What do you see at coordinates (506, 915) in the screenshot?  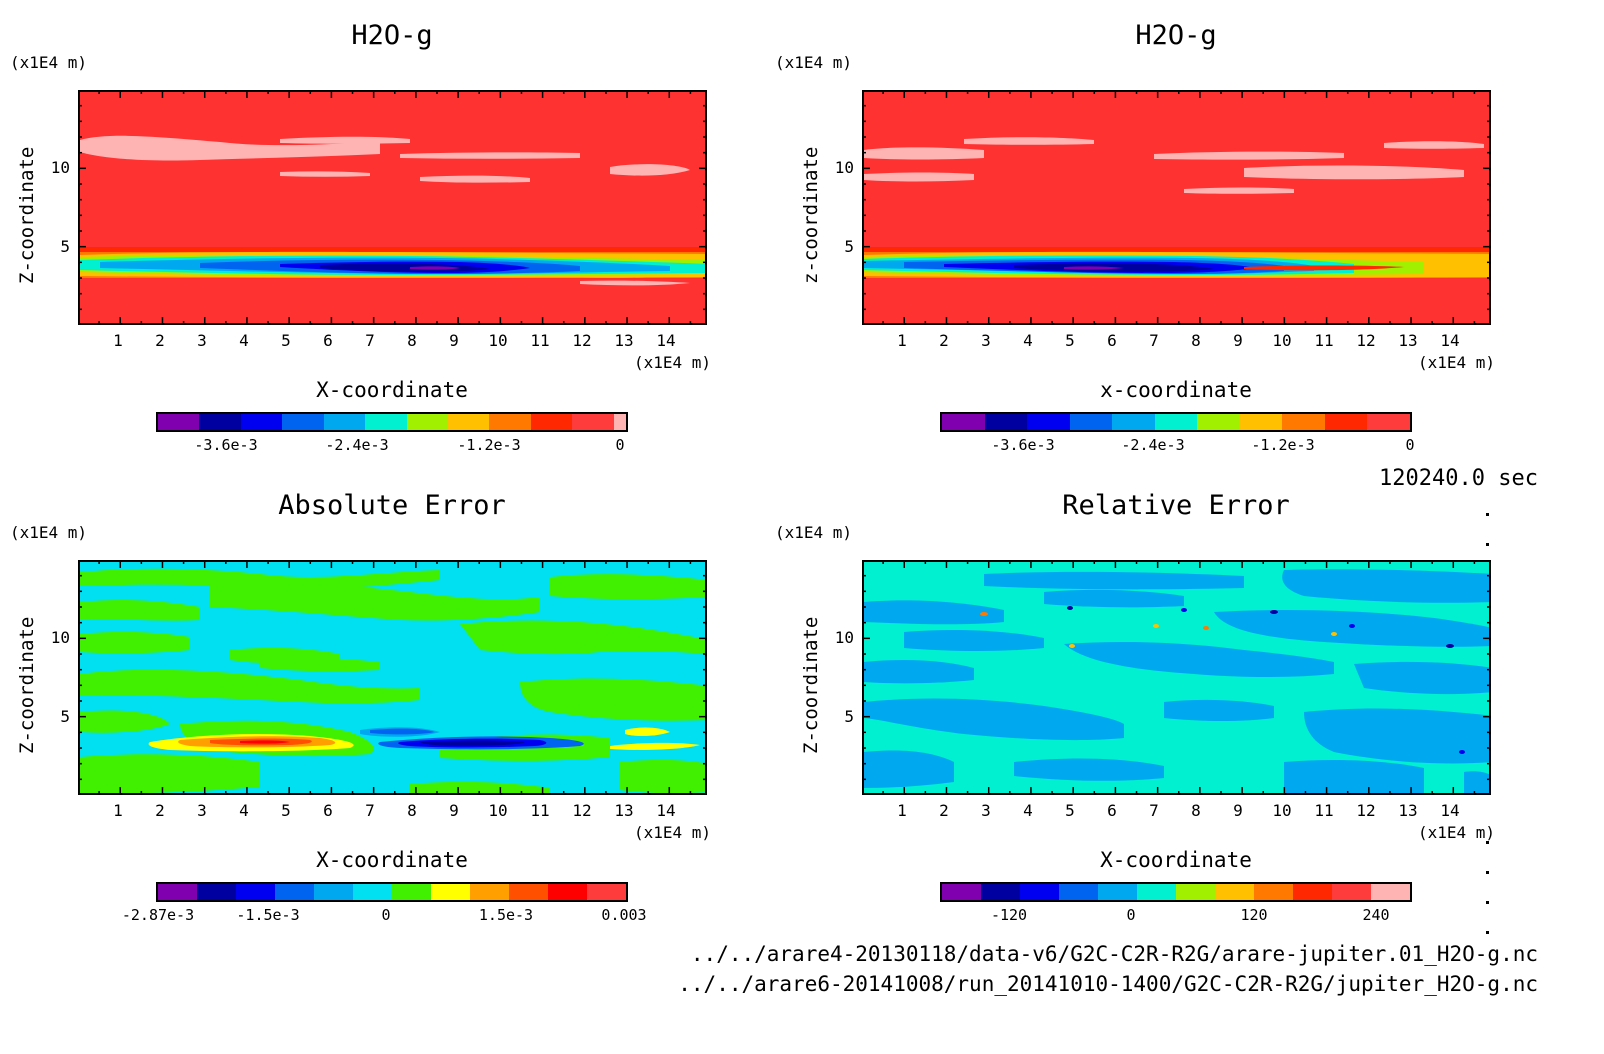 I see `colorbar-tick: 1.5e-3` at bounding box center [506, 915].